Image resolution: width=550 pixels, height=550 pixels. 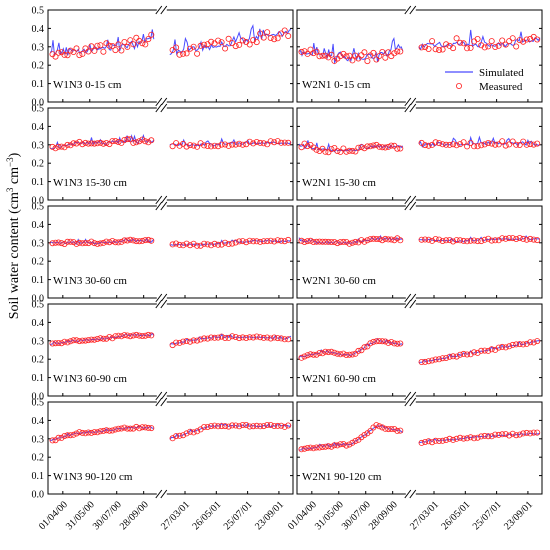 What do you see at coordinates (38, 378) in the screenshot?
I see `y-tick-label-w1n3-60-90-cm-1: 0.1` at bounding box center [38, 378].